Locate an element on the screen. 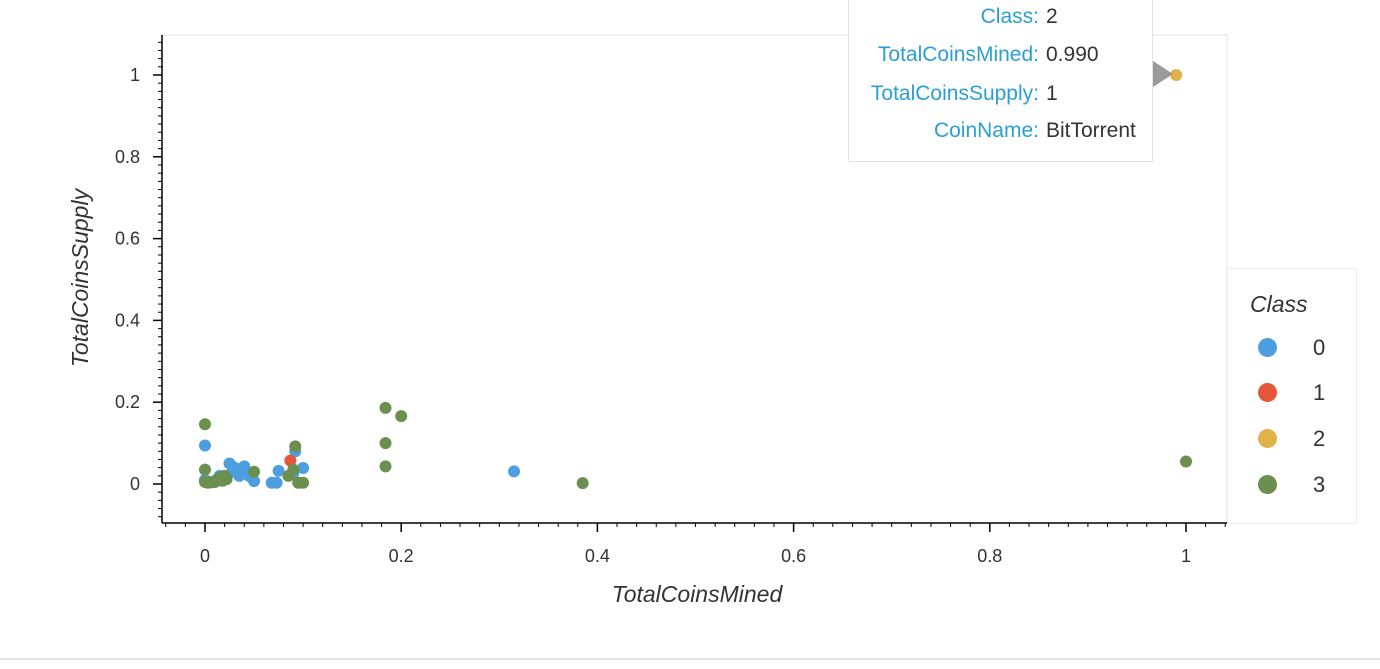 The height and width of the screenshot is (669, 1380). x-tick-label: 0.2 is located at coordinates (401, 556).